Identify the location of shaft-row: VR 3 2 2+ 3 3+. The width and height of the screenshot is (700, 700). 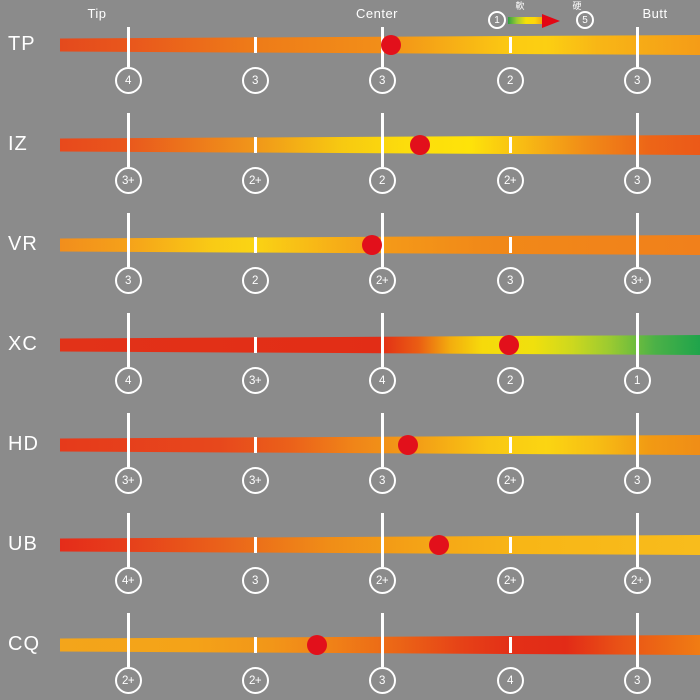
(350, 250).